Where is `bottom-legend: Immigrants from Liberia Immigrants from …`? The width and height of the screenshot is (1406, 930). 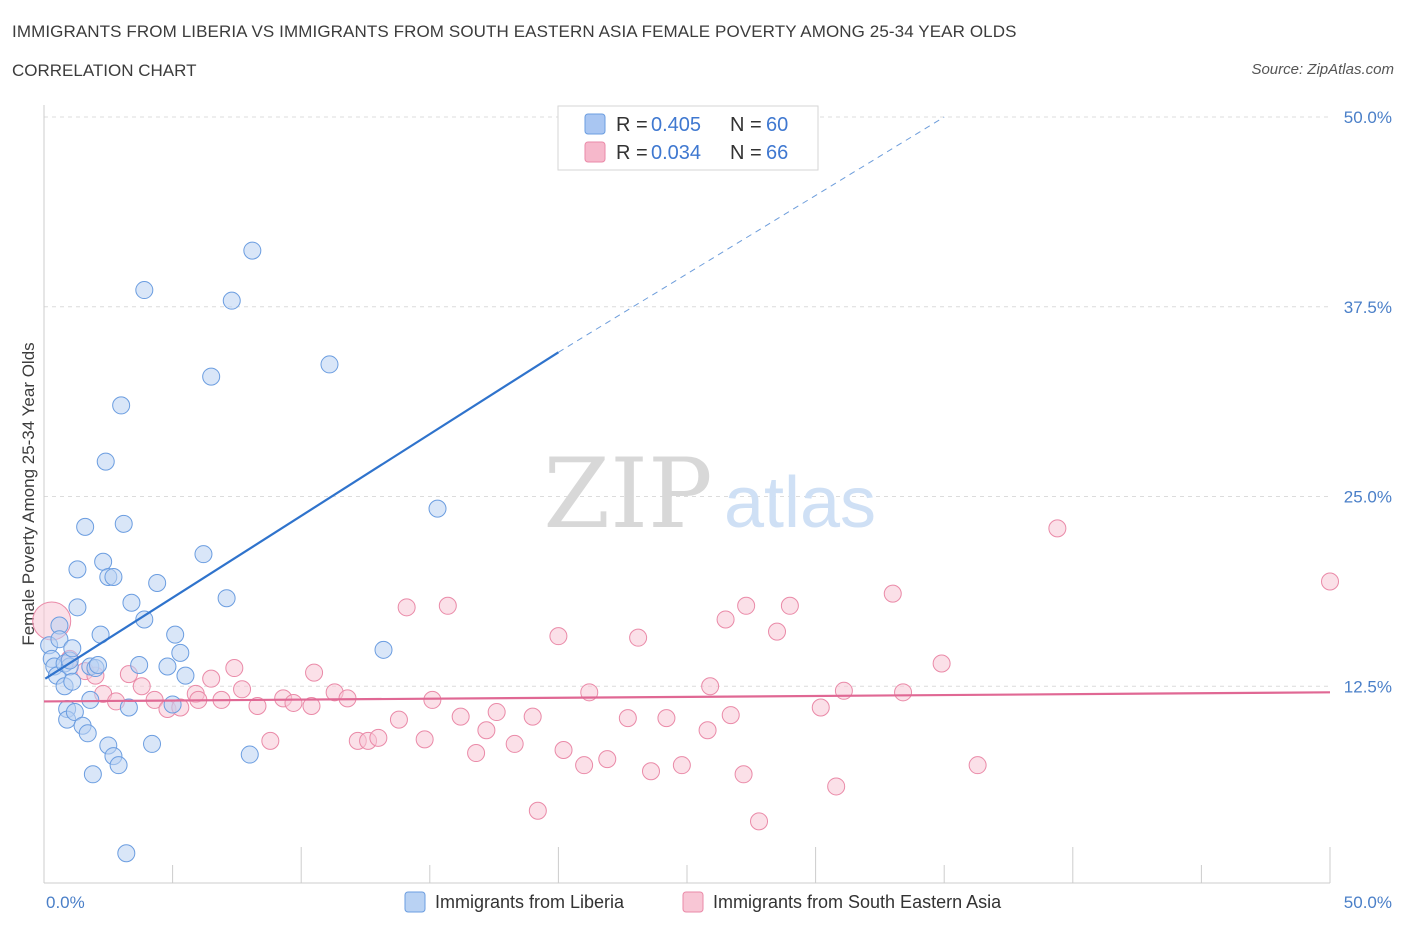 bottom-legend: Immigrants from Liberia Immigrants from … is located at coordinates (703, 902).